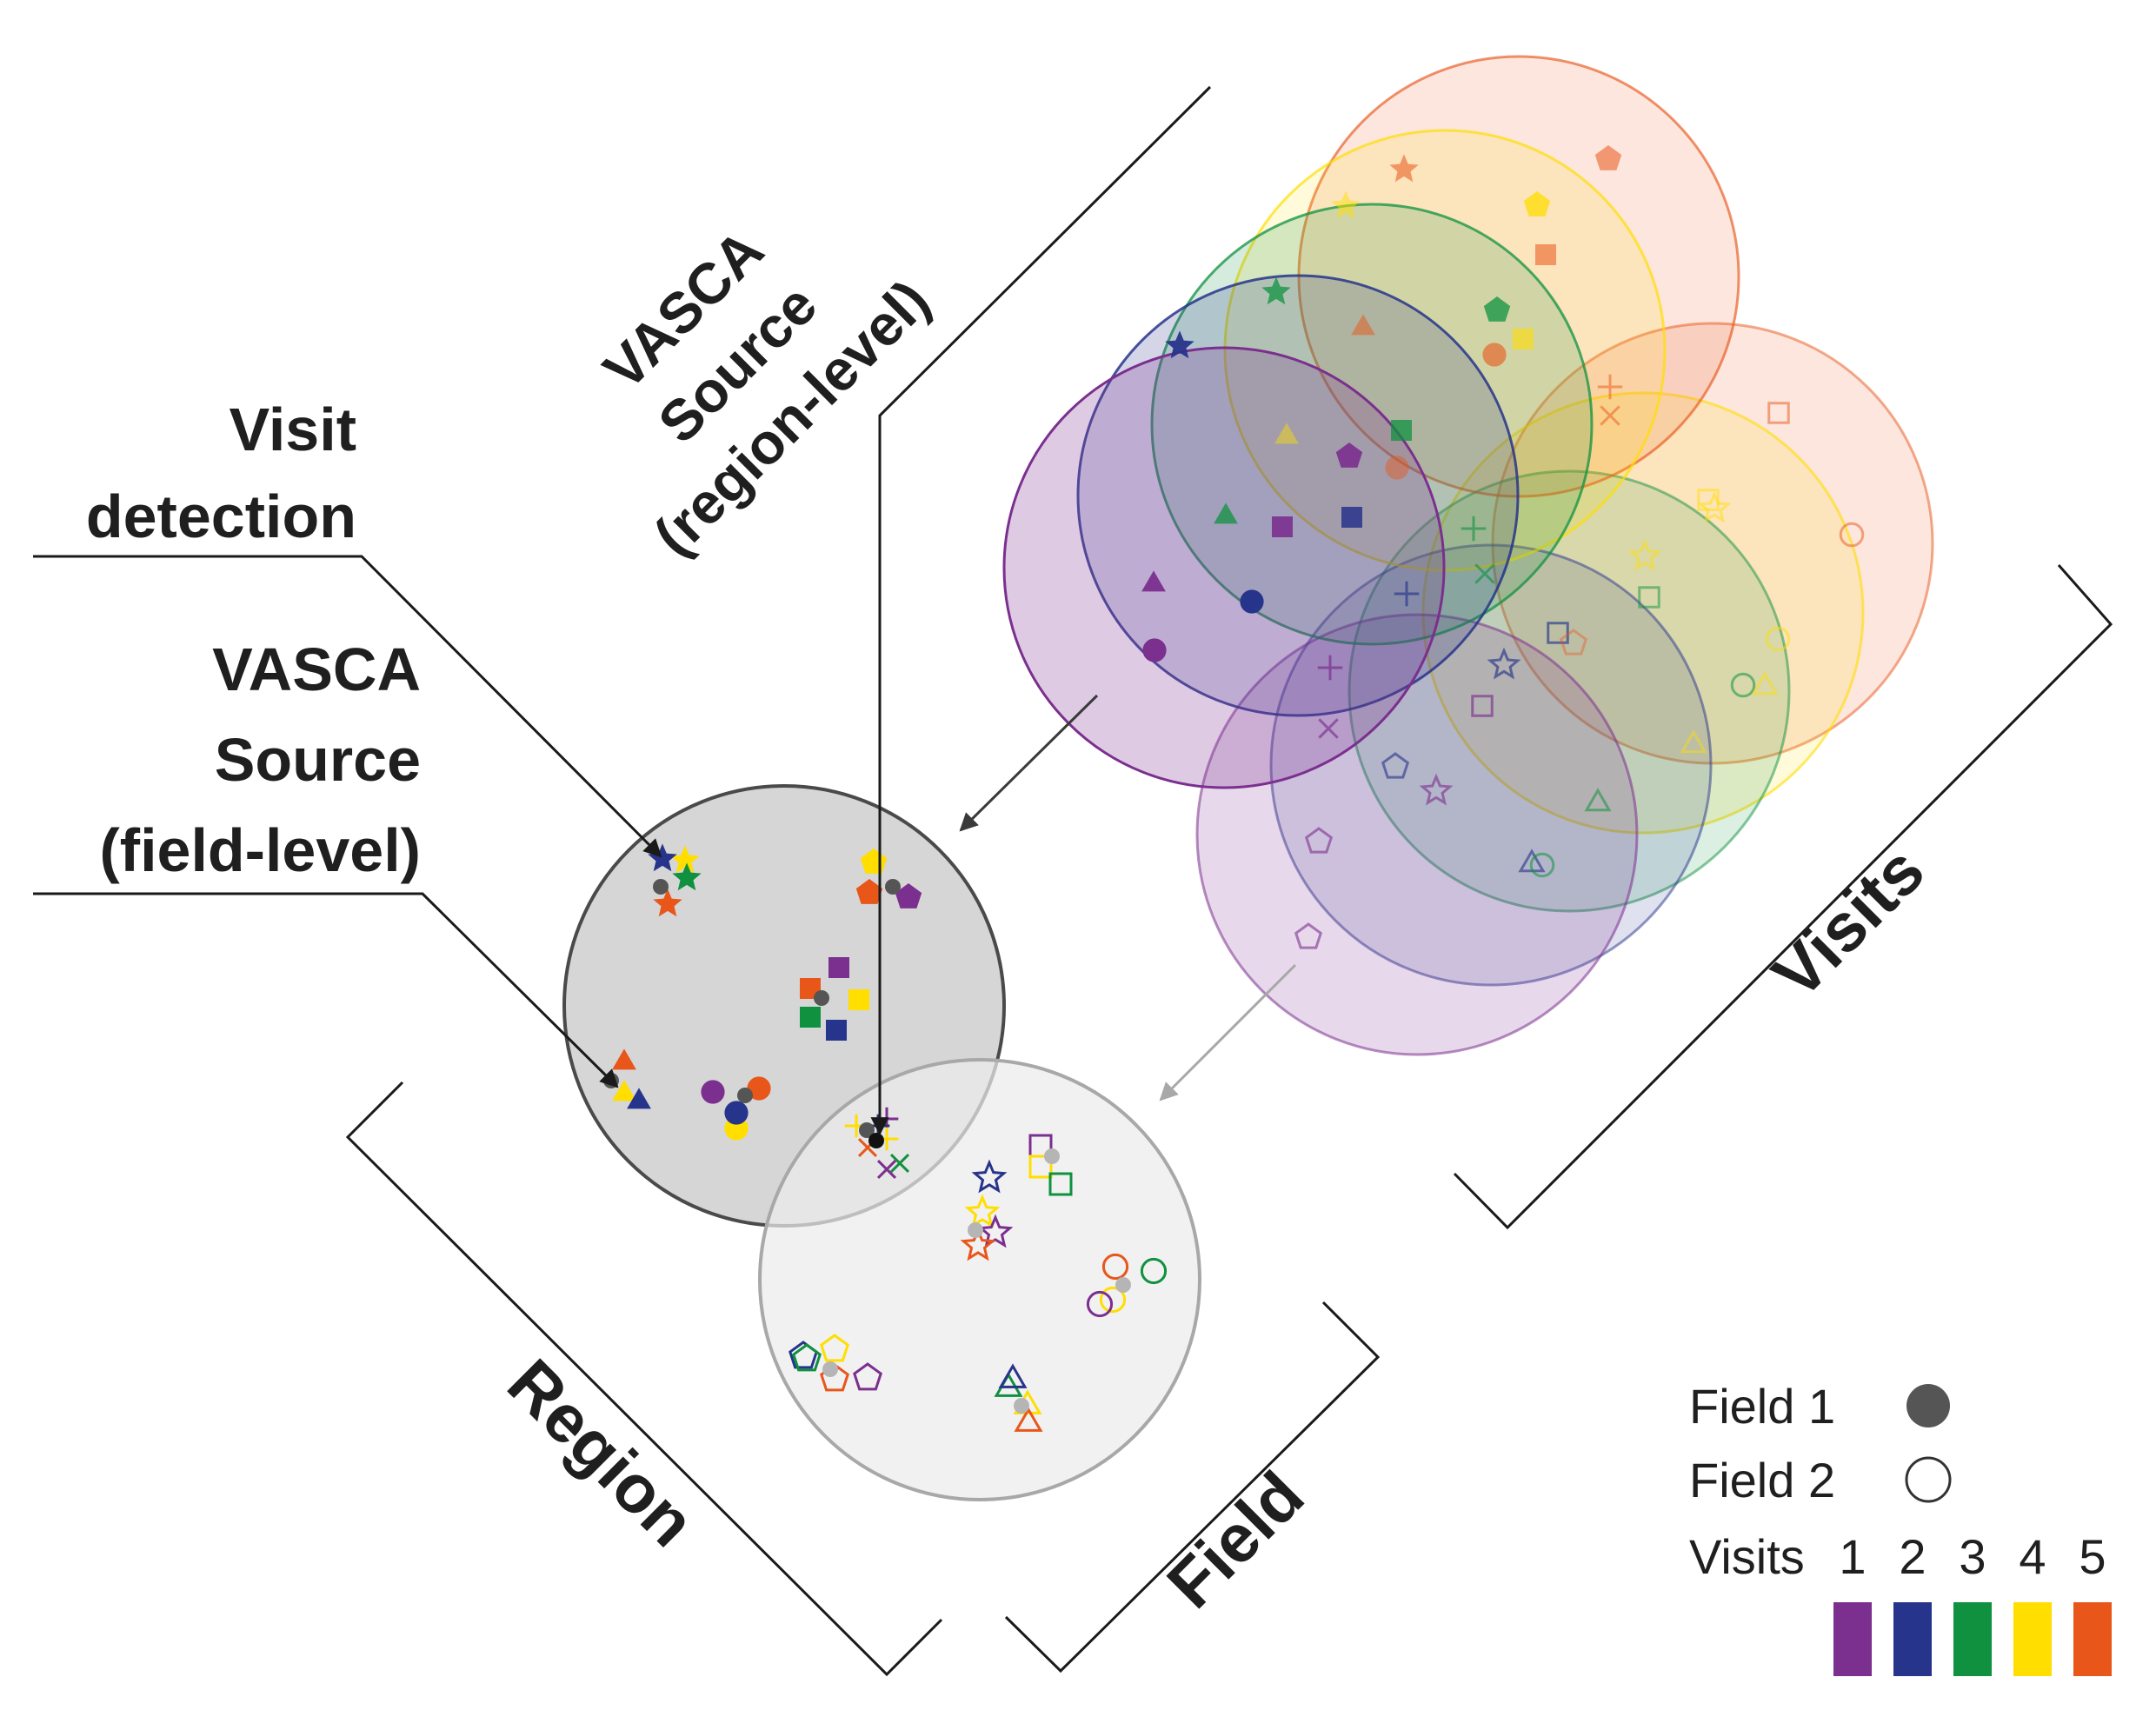  Describe the element at coordinates (1330, 668) in the screenshot. I see `visit1-plus-outline-marker` at that location.